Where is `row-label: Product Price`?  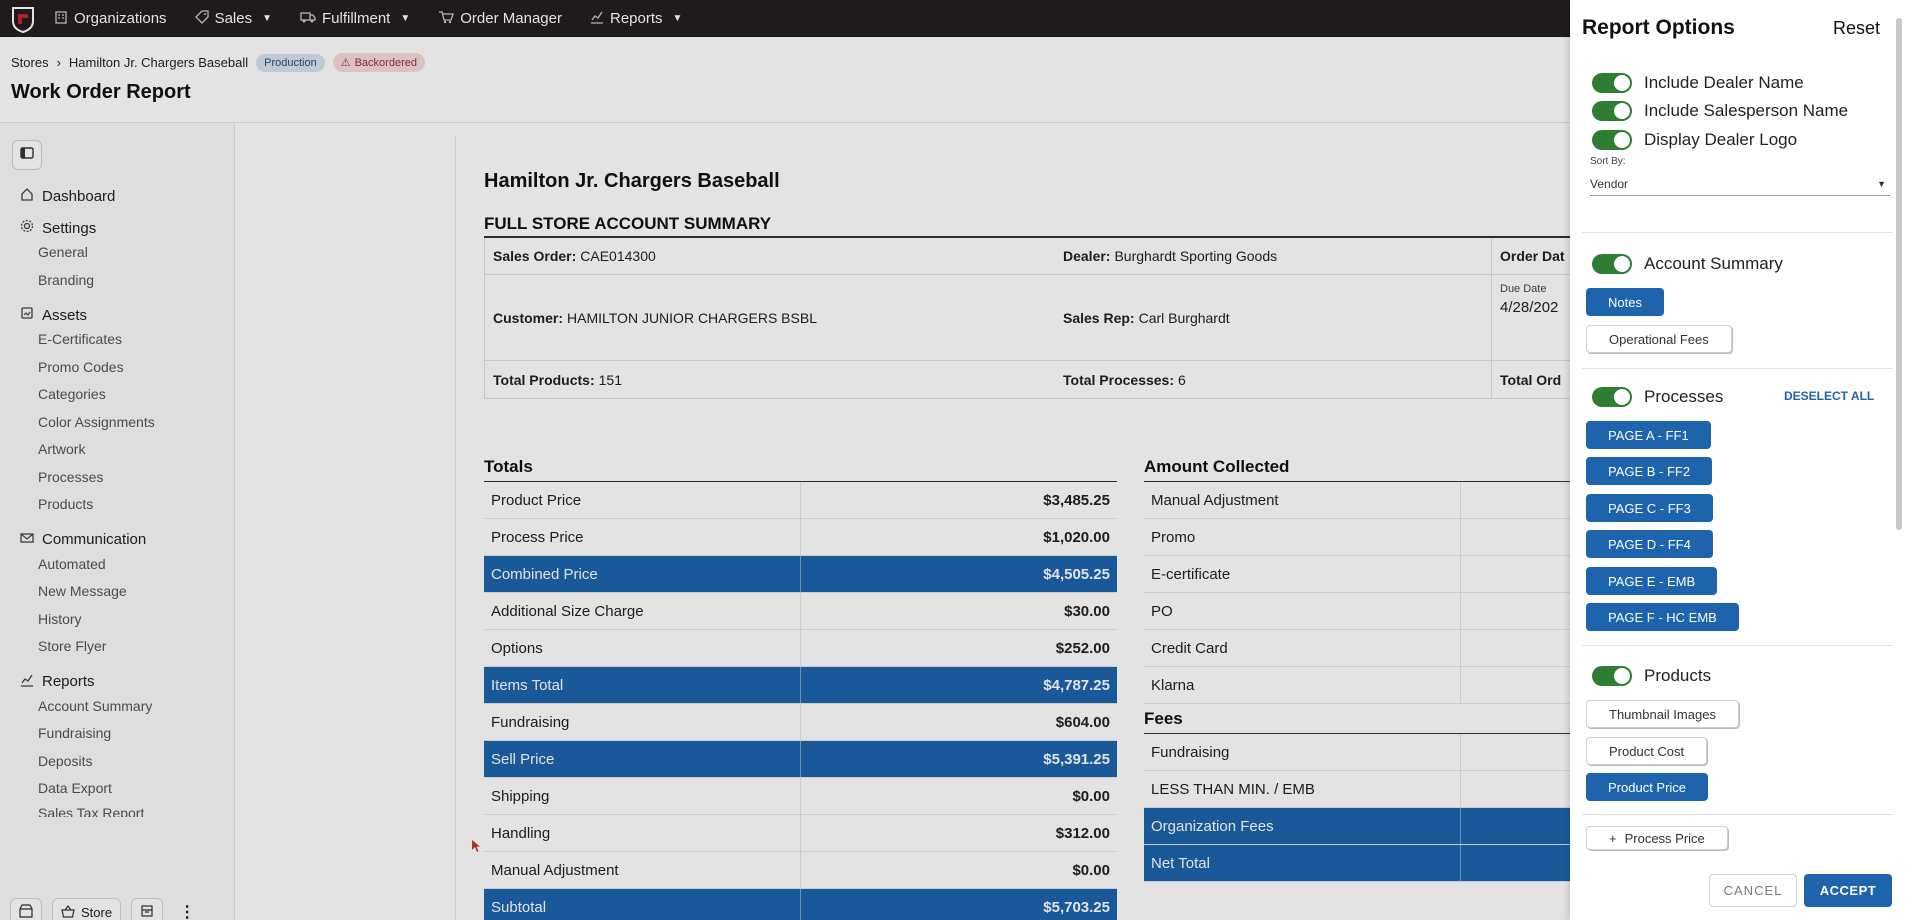
row-label: Product Price is located at coordinates (642, 500).